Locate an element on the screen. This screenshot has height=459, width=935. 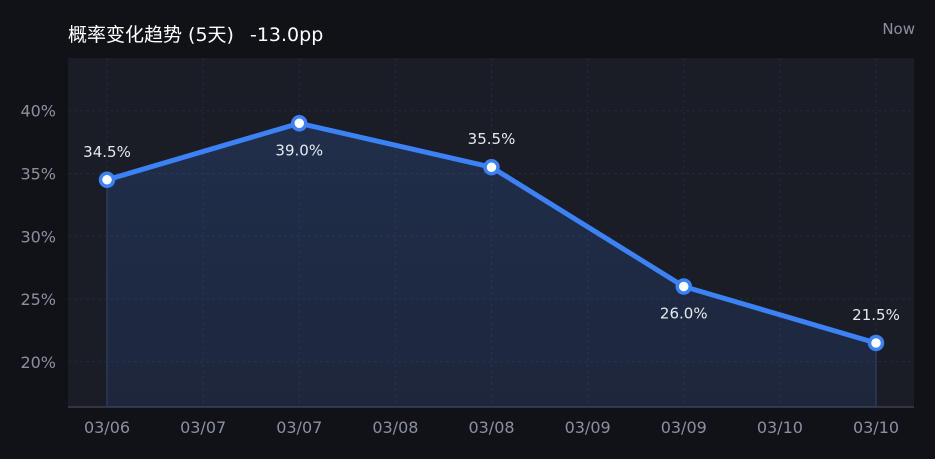
y-axis-labels: 20% 25% 30% 35% 40% is located at coordinates (38, 237).